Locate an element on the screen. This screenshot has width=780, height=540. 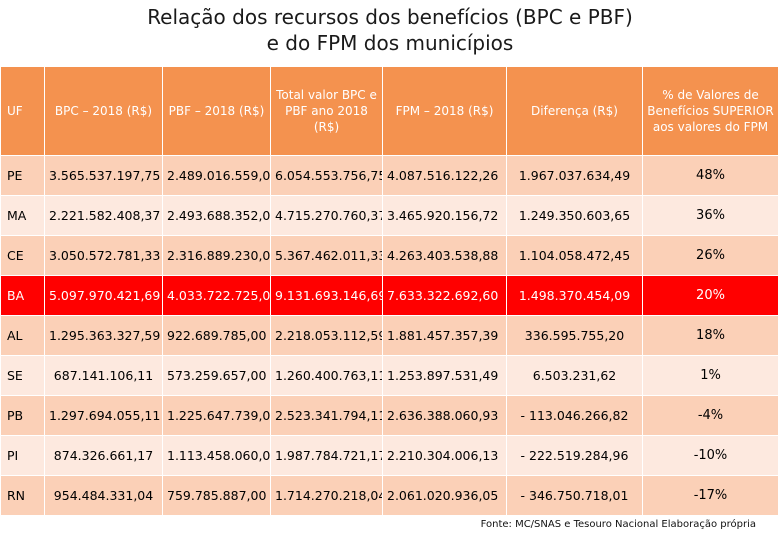
cell-bpc: 954.484.331,04 is located at coordinates (103, 495).